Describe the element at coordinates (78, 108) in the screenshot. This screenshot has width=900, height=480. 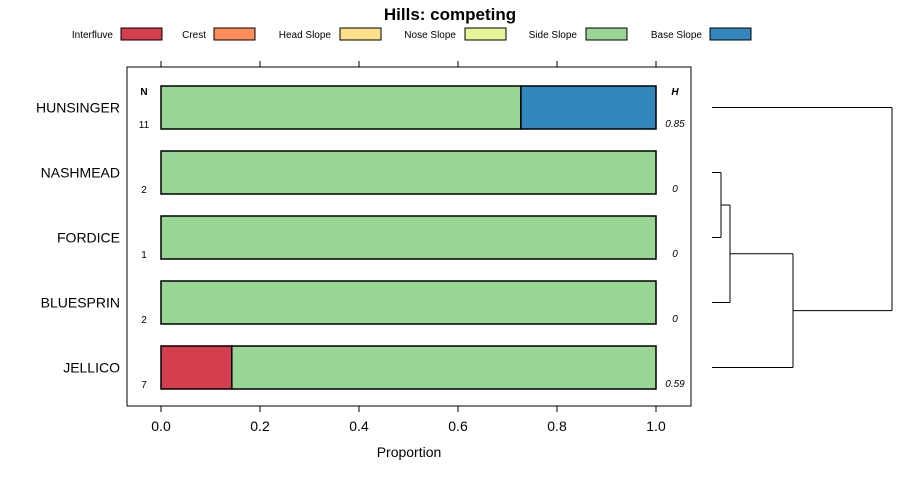
I see `row-label: HUNSINGER` at that location.